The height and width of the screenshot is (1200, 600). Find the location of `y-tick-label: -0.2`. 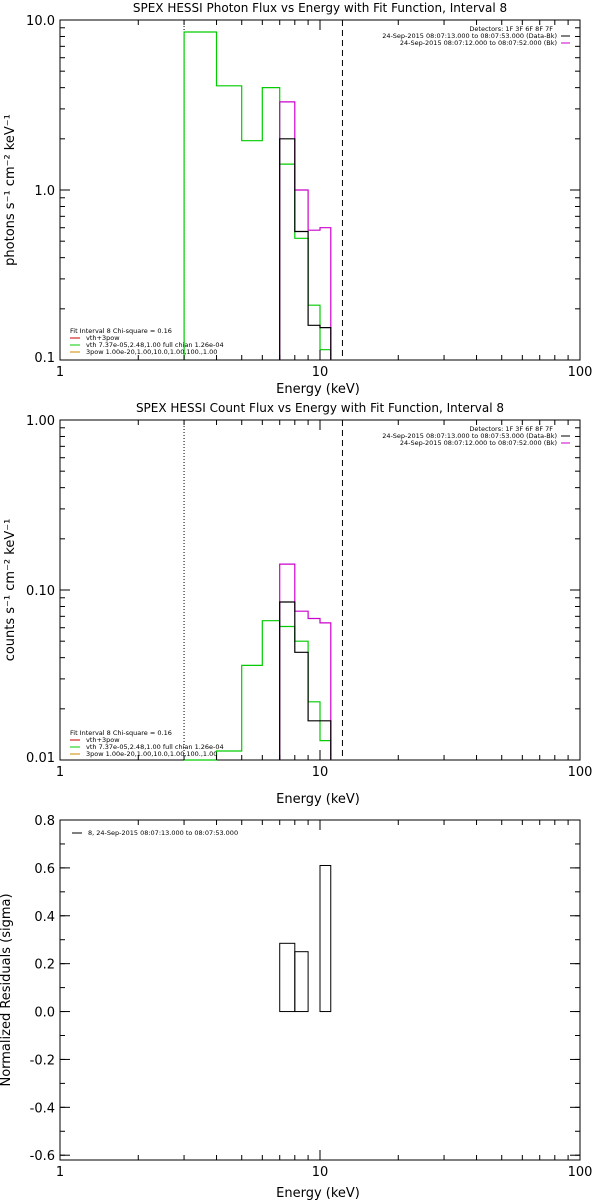

y-tick-label: -0.2 is located at coordinates (42, 1060).